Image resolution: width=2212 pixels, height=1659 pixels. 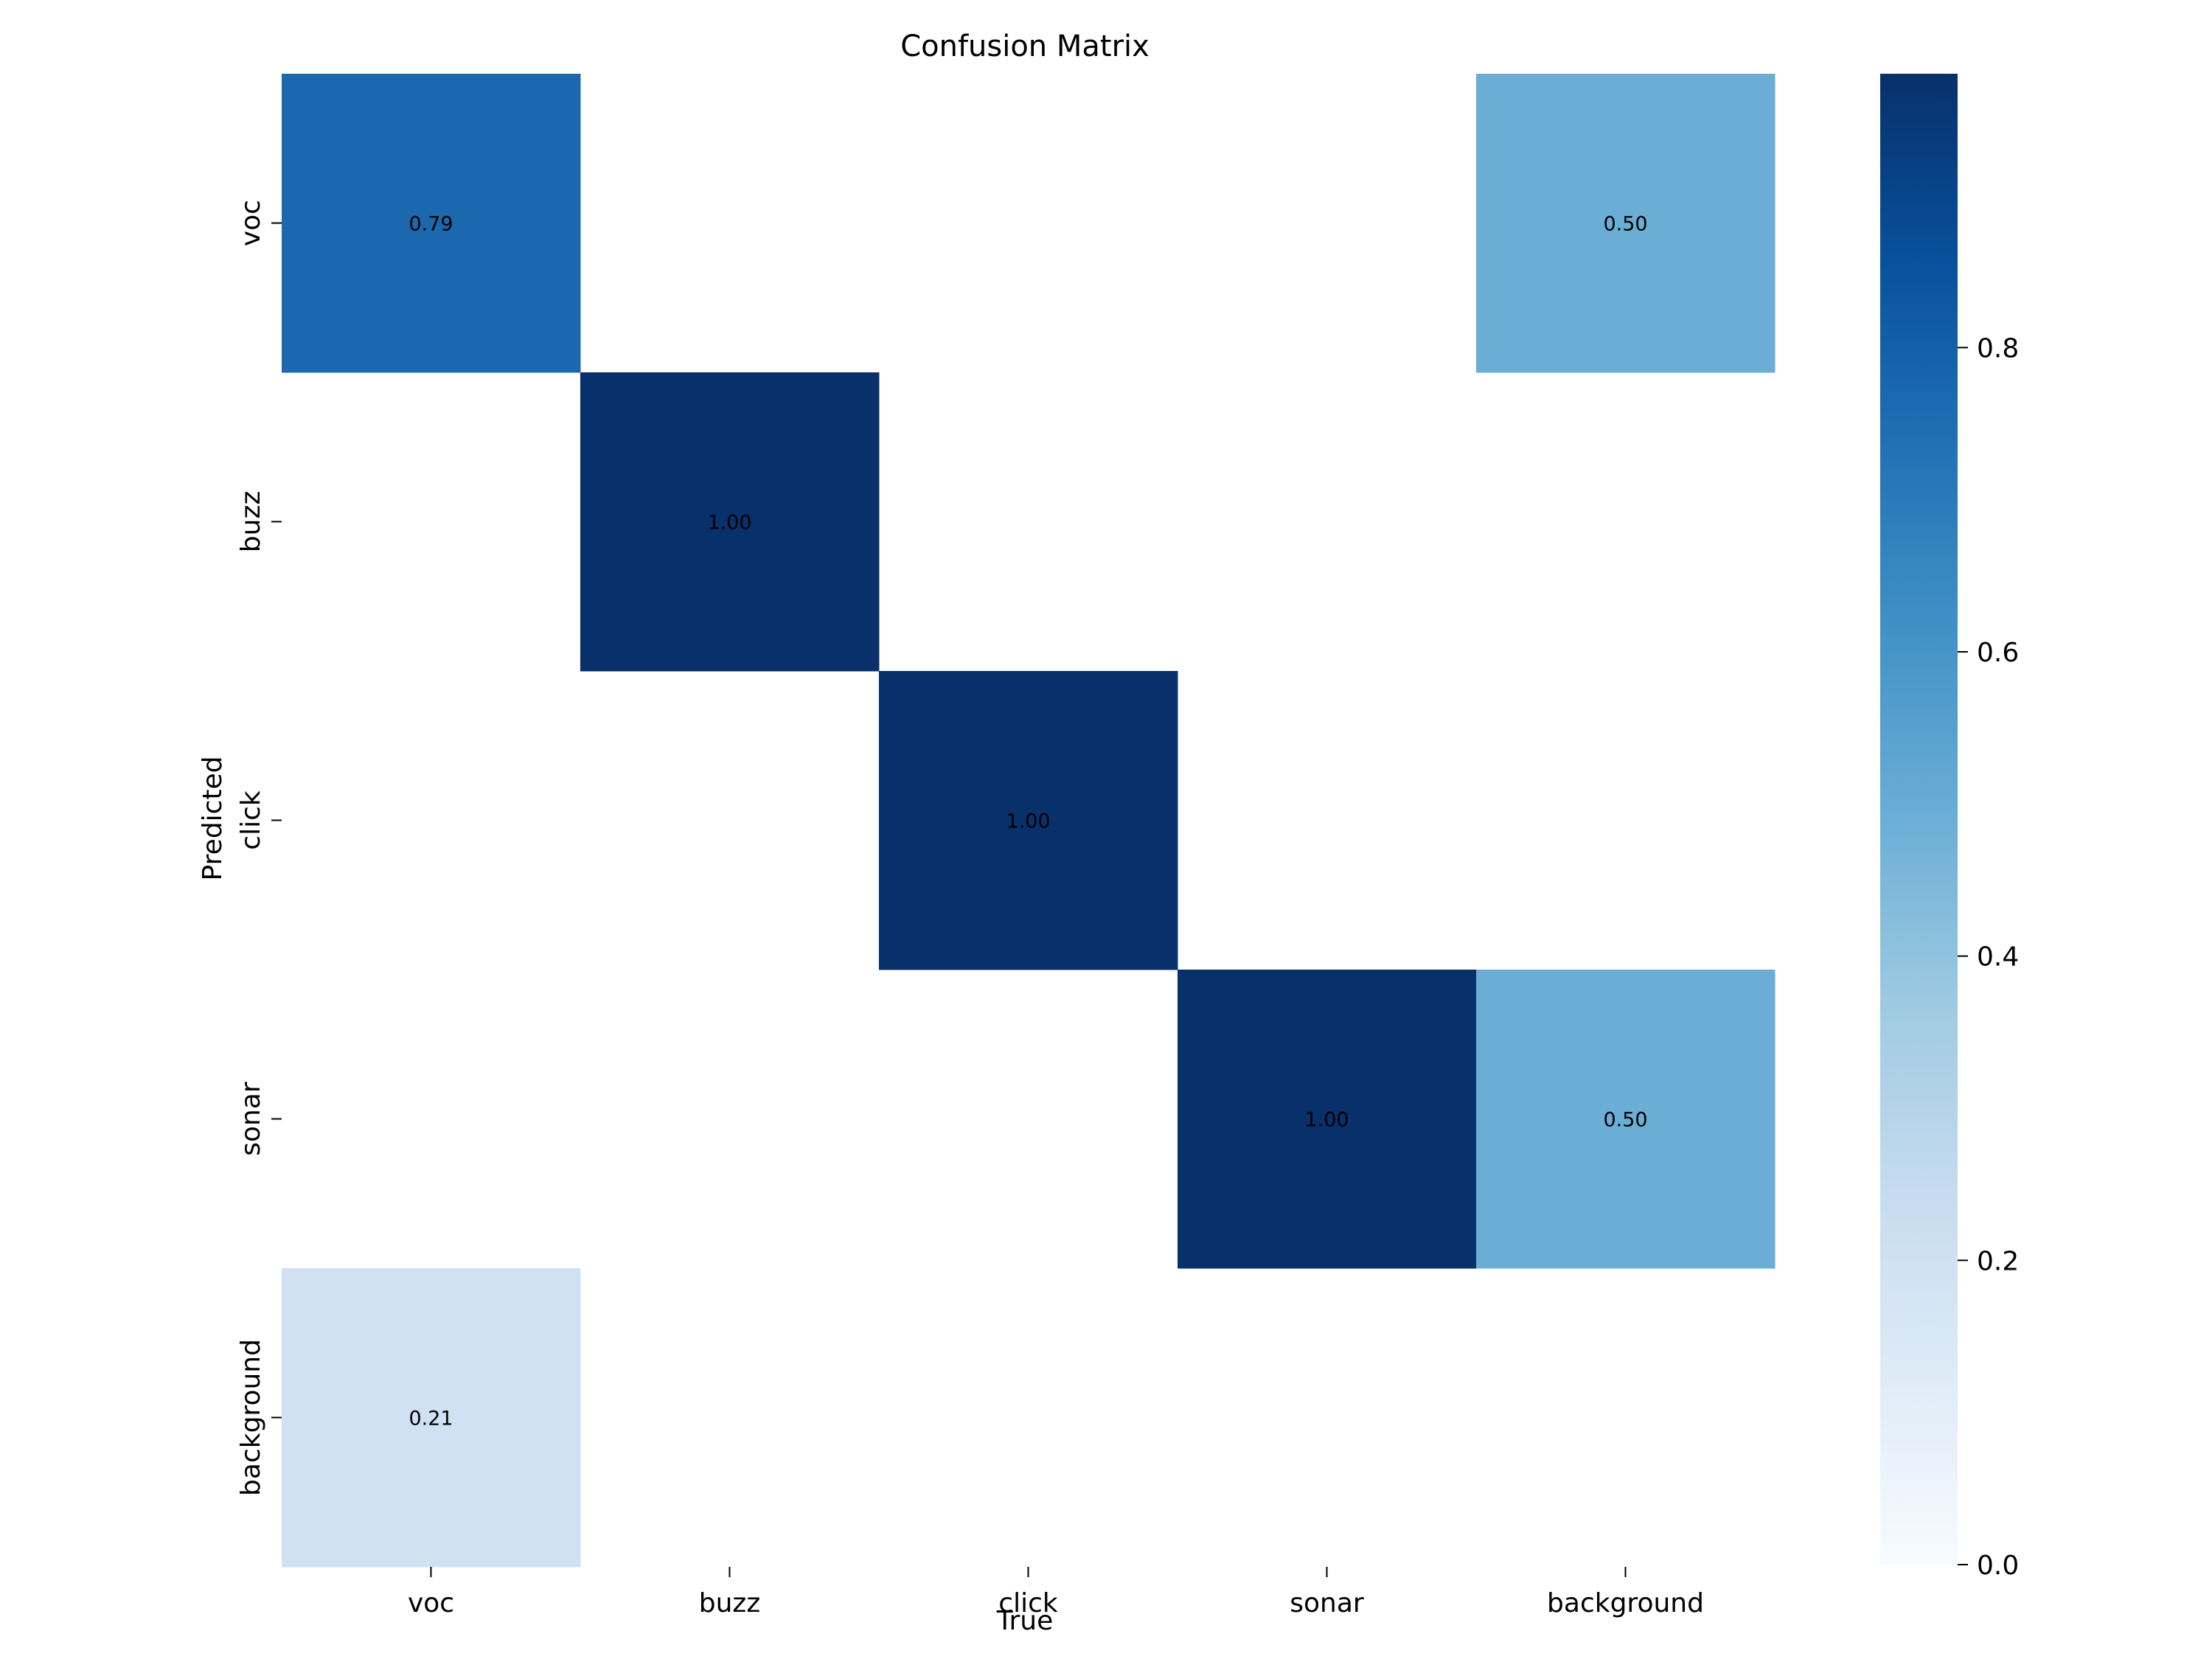 I want to click on x-tick-label: voc, so click(x=431, y=1603).